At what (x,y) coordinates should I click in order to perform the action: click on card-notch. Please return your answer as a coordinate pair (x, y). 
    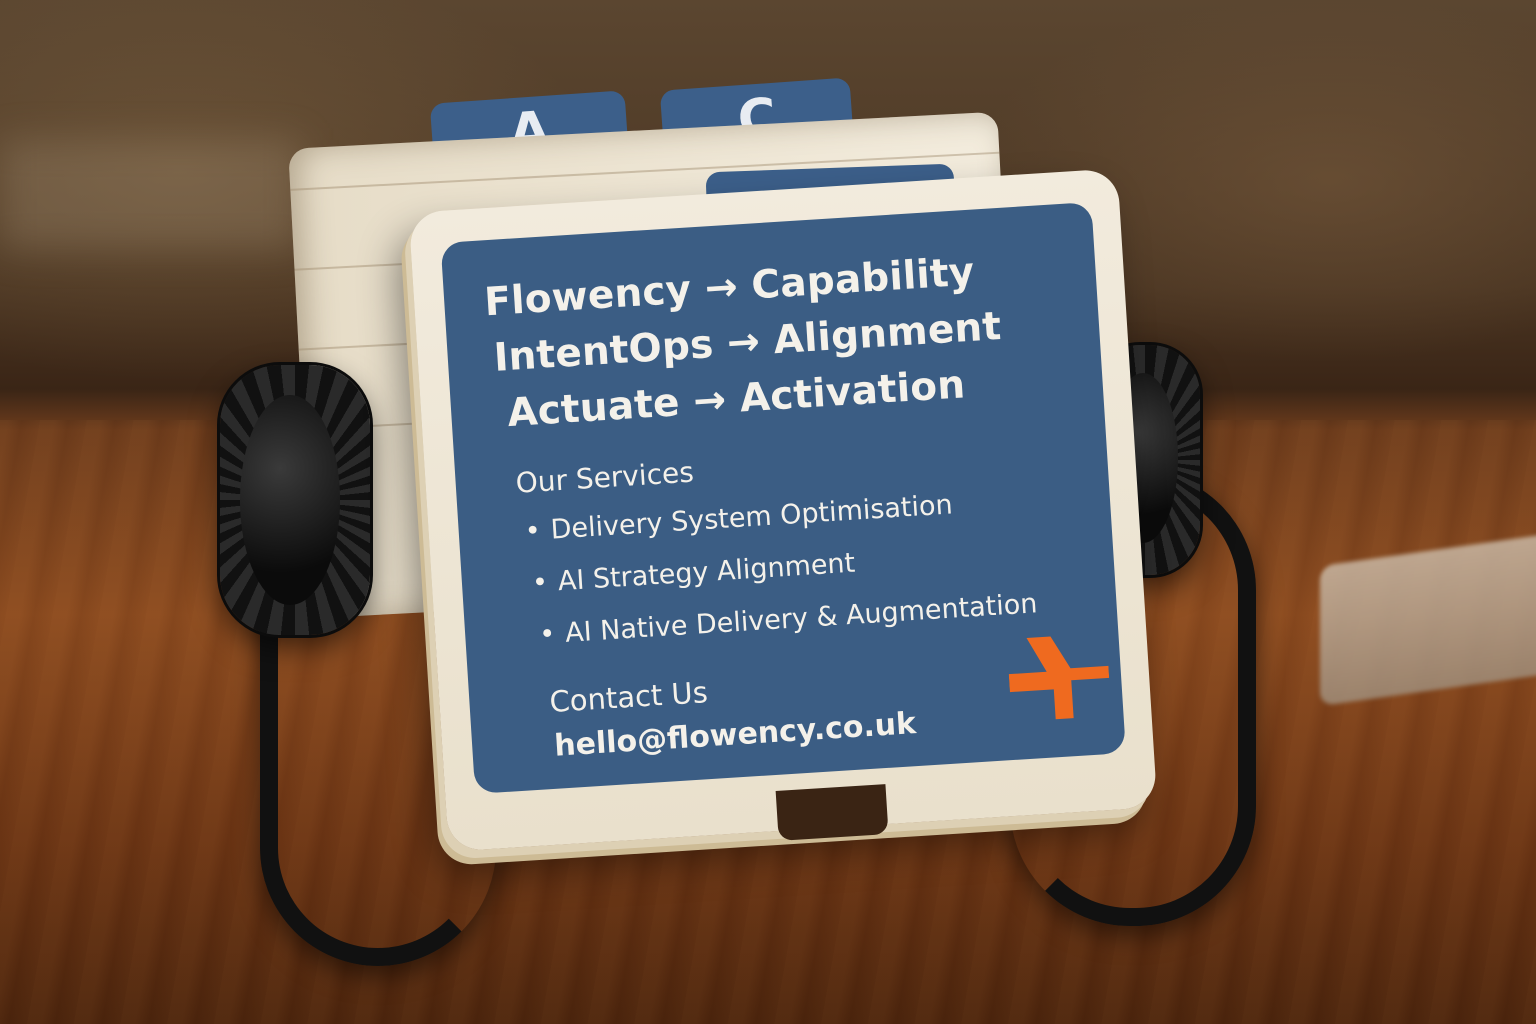
    Looking at the image, I should click on (832, 812).